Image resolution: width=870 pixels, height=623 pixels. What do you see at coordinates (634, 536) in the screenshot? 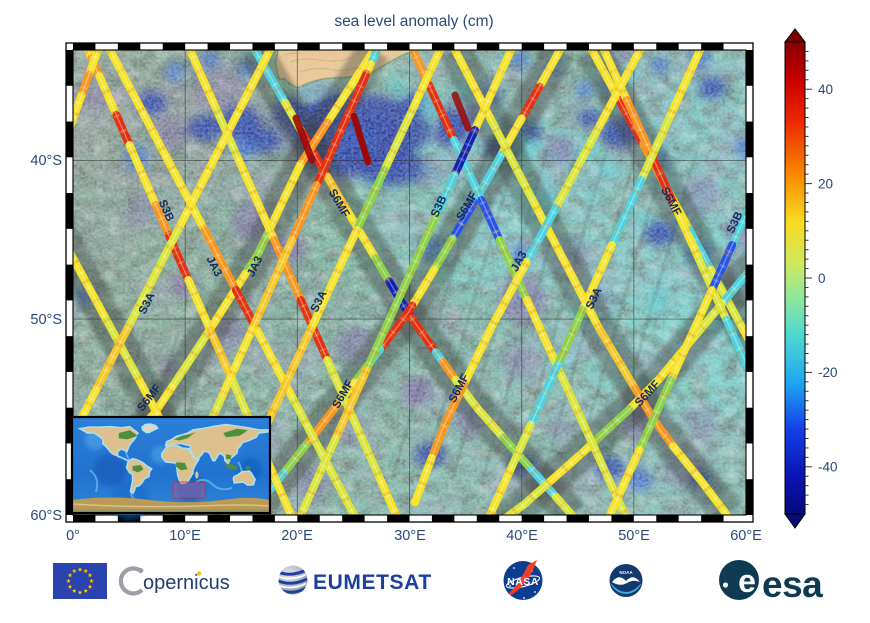
I see `svg-text: 50°E` at bounding box center [634, 536].